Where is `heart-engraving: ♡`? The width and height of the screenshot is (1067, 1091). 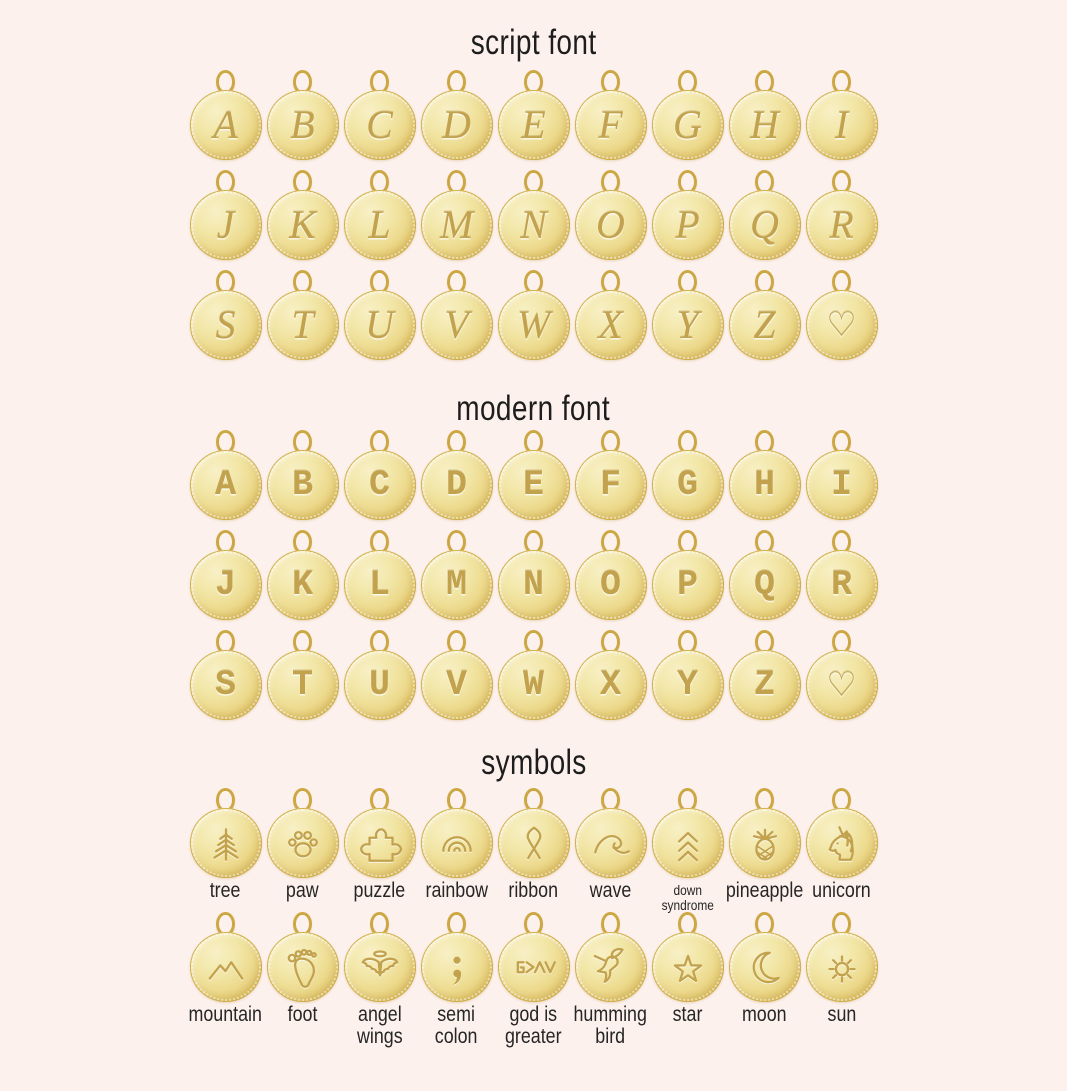 heart-engraving: ♡ is located at coordinates (841, 325).